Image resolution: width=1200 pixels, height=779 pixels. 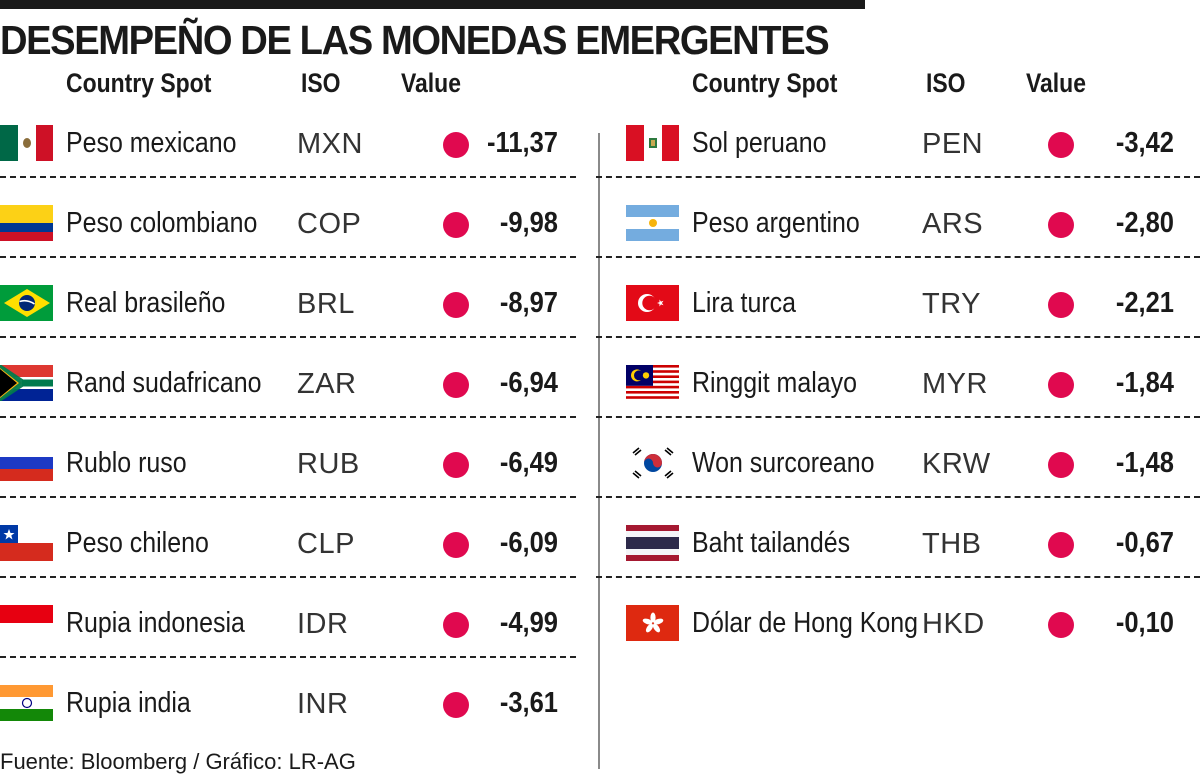 I want to click on value-label: -6,09, so click(x=528, y=543).